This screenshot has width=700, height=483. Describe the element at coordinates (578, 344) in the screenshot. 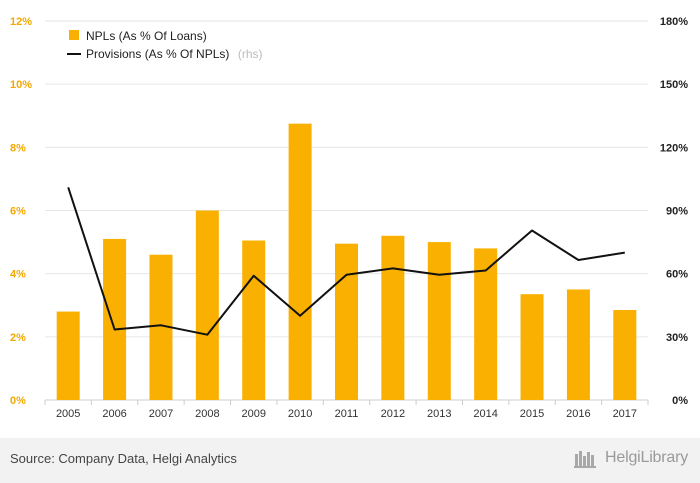

I see `bar-2016` at that location.